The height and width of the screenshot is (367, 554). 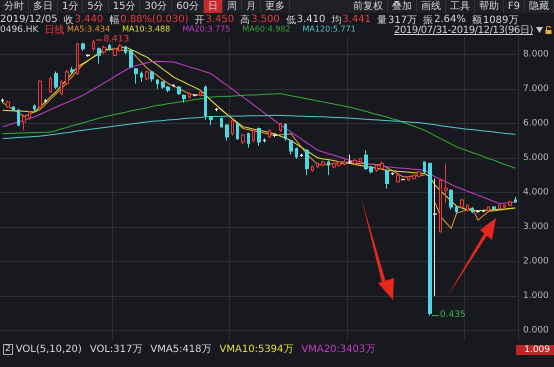 I want to click on y-tick-label: 1.000, so click(x=536, y=296).